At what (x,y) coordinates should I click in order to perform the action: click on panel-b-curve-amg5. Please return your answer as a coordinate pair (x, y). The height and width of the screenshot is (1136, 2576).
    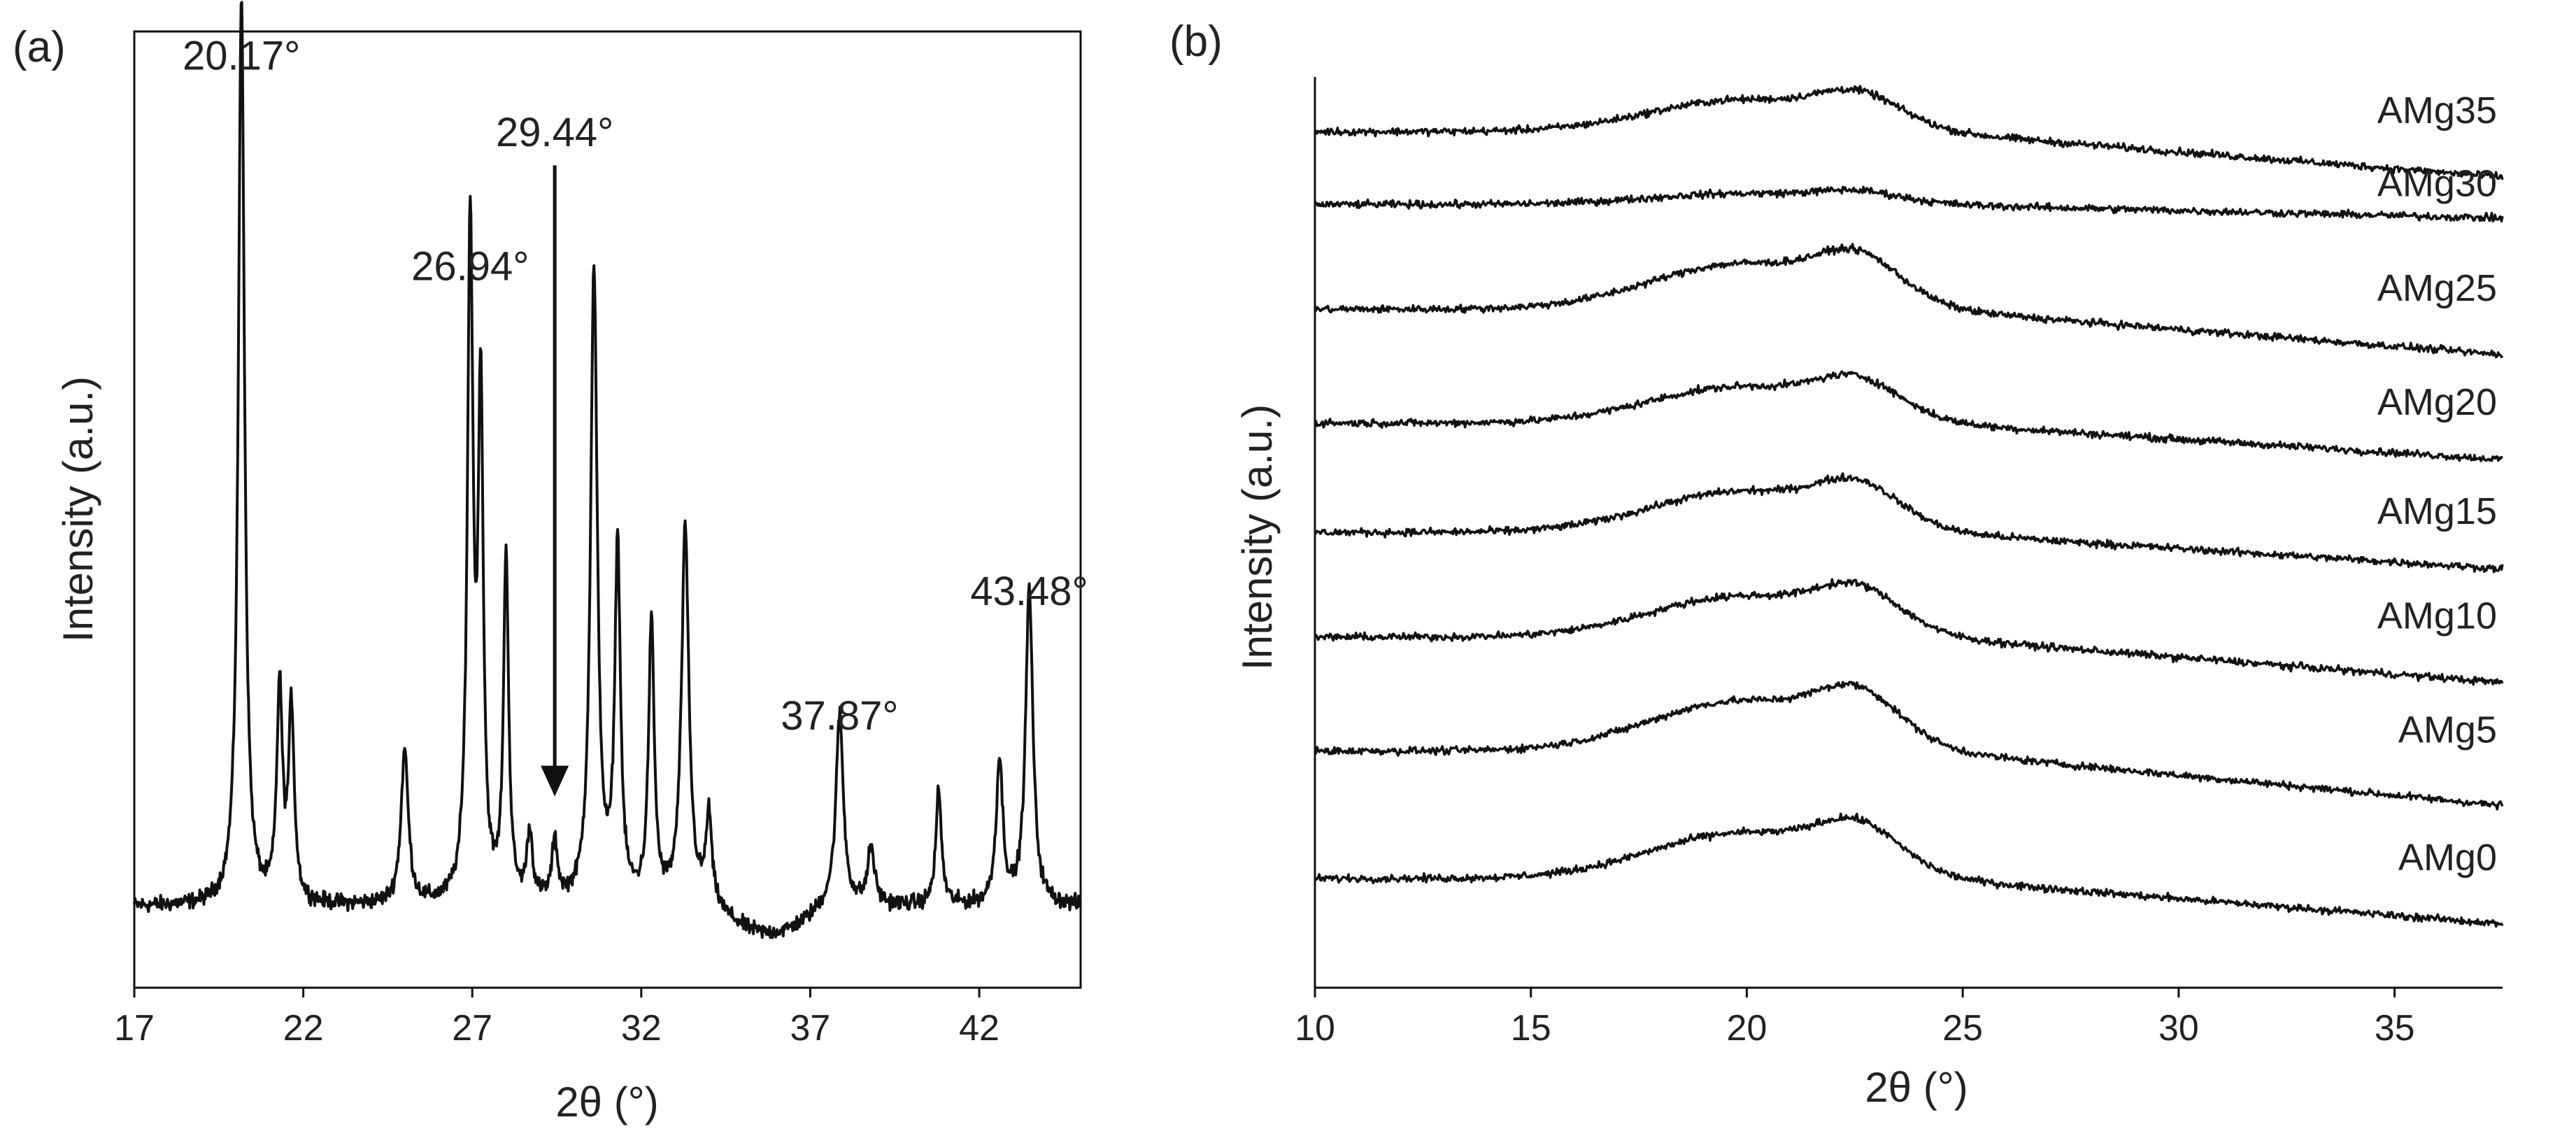
    Looking at the image, I should click on (1909, 746).